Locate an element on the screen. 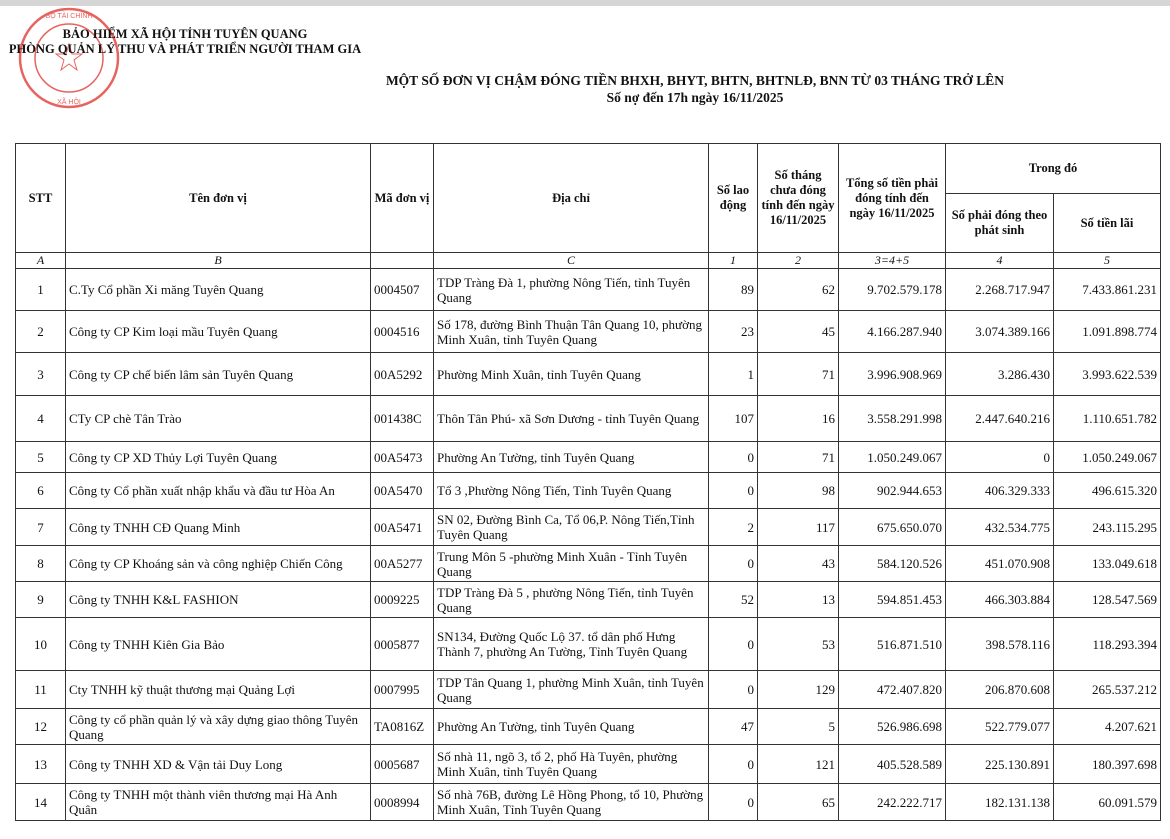  svg-text: BỘ TÀI CHÍNH is located at coordinates (69, 15).